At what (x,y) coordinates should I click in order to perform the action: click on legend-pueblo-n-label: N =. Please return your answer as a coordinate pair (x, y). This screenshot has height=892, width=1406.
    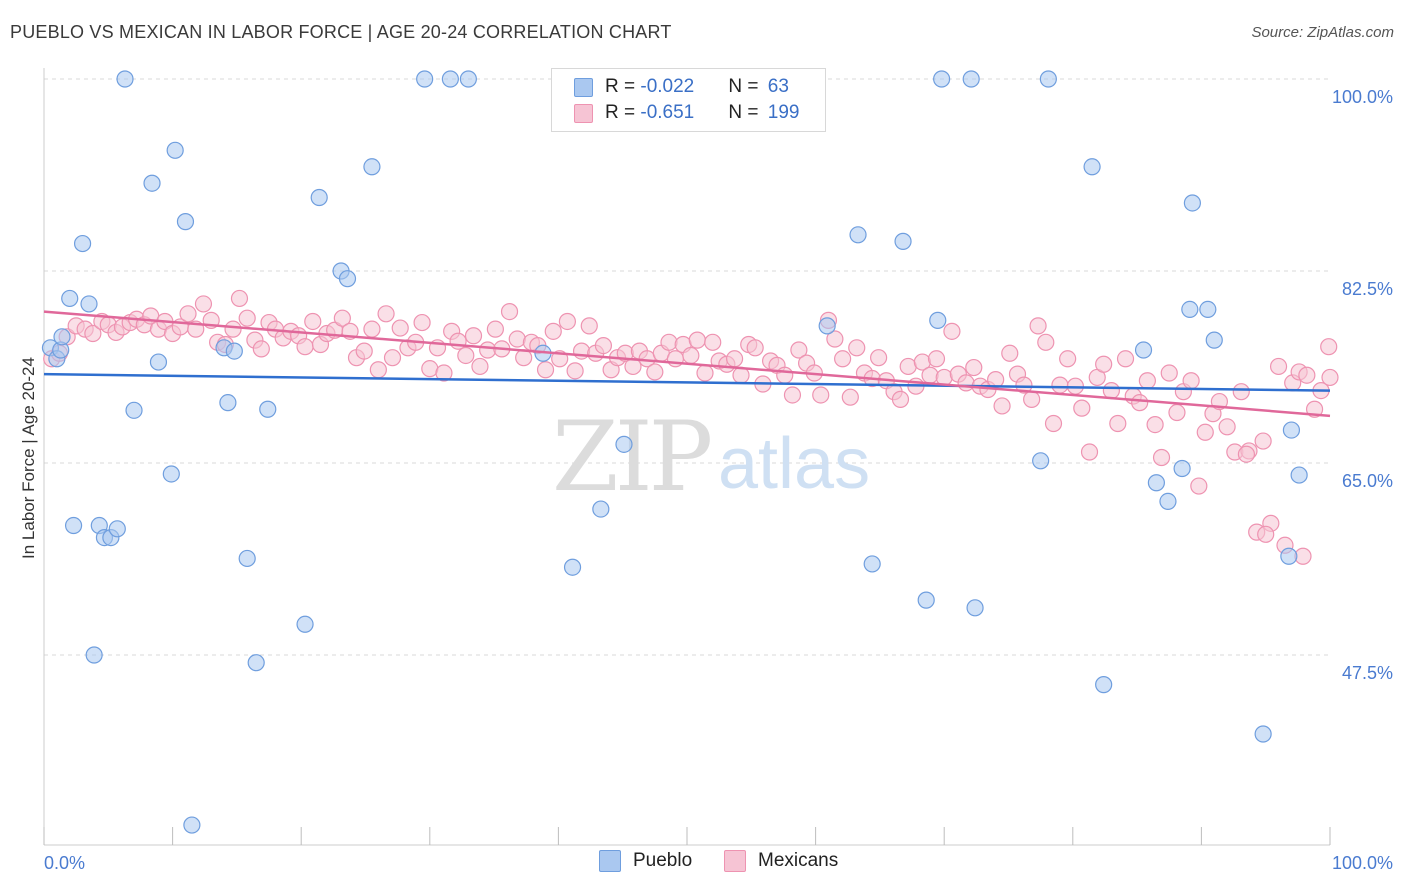
    Looking at the image, I should click on (746, 86).